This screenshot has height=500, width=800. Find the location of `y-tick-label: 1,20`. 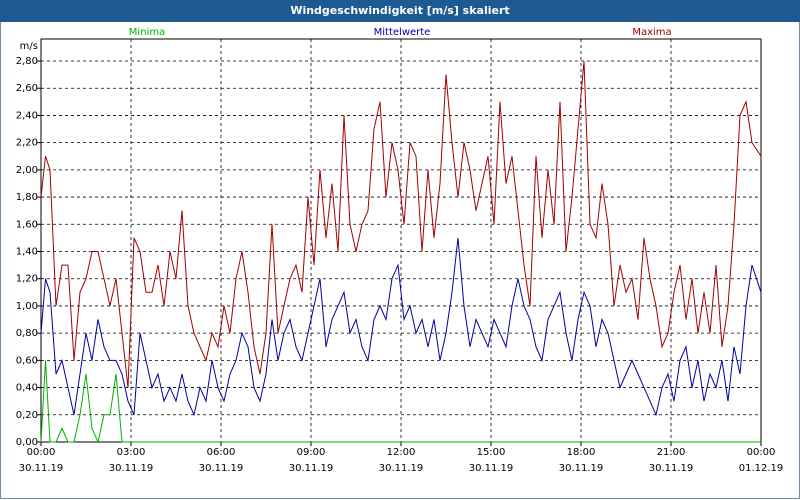

y-tick-label: 1,20 is located at coordinates (27, 279).